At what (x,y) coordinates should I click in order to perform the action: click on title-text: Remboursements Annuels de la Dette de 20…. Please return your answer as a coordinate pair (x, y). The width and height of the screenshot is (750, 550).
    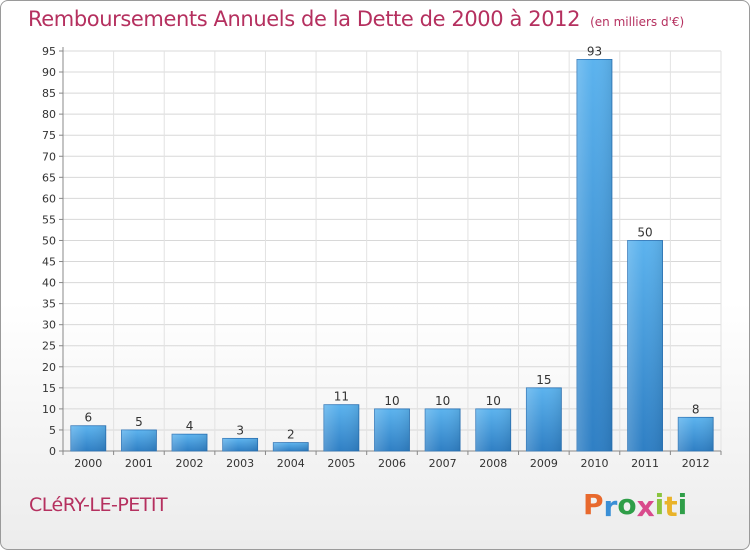
    Looking at the image, I should click on (304, 19).